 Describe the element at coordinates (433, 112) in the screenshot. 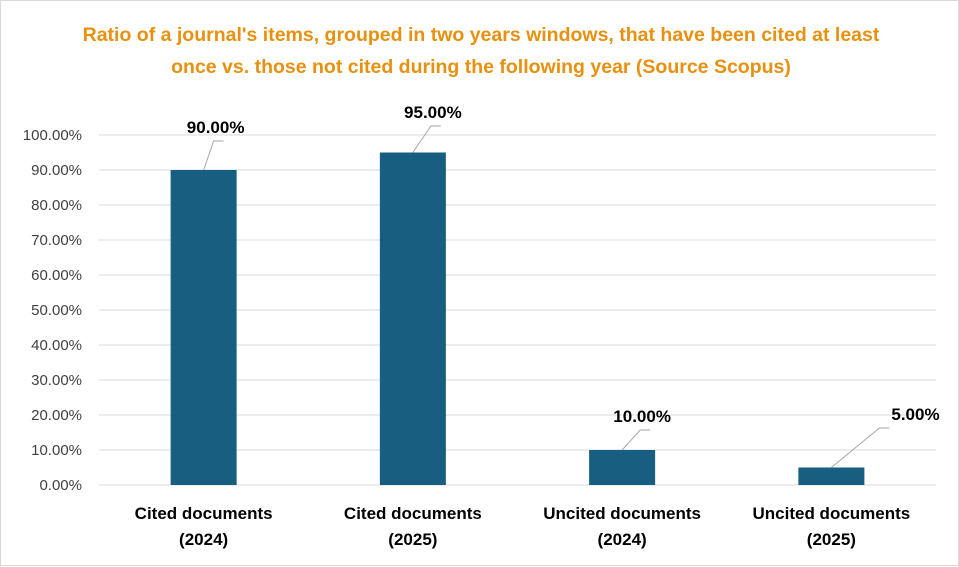

I see `data-label: 95.00%` at that location.